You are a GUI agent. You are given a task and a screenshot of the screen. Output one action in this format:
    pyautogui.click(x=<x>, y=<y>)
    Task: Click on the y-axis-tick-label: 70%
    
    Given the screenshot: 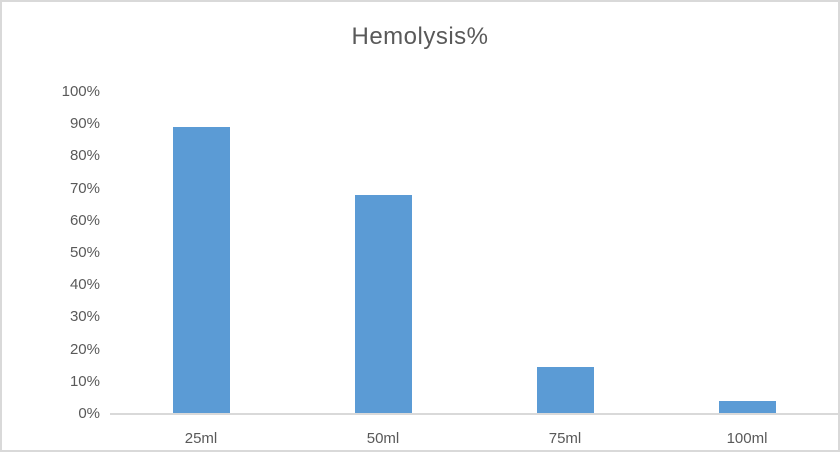 What is the action you would take?
    pyautogui.click(x=84, y=188)
    